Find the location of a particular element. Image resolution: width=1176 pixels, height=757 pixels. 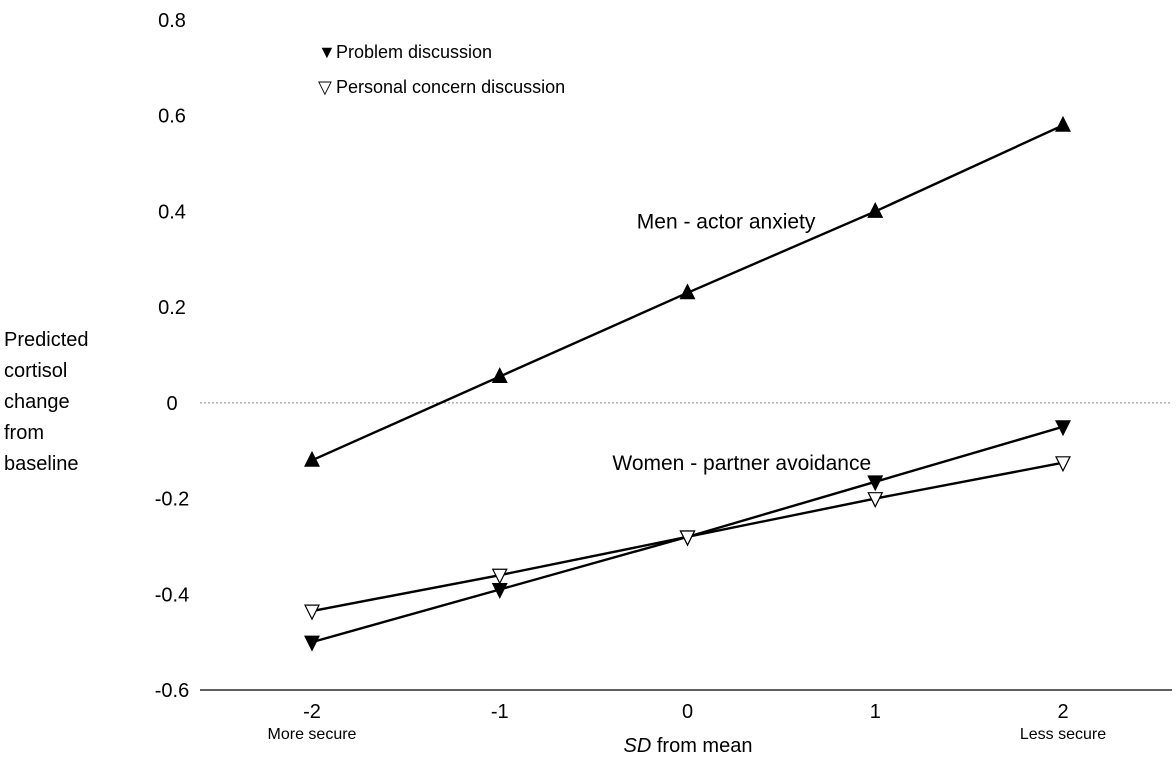

legend-label: Personal concern discussion is located at coordinates (450, 87).